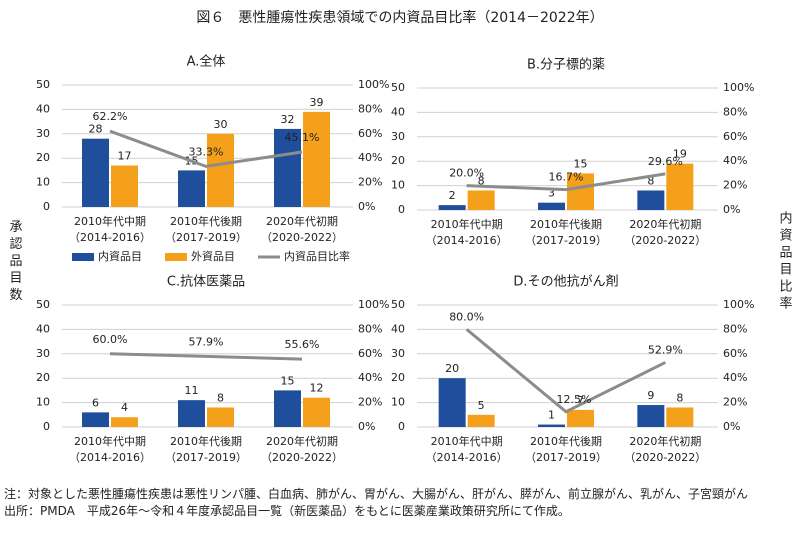 The image size is (800, 542). Describe the element at coordinates (566, 177) in the screenshot. I see `data-label: 16.7%` at that location.